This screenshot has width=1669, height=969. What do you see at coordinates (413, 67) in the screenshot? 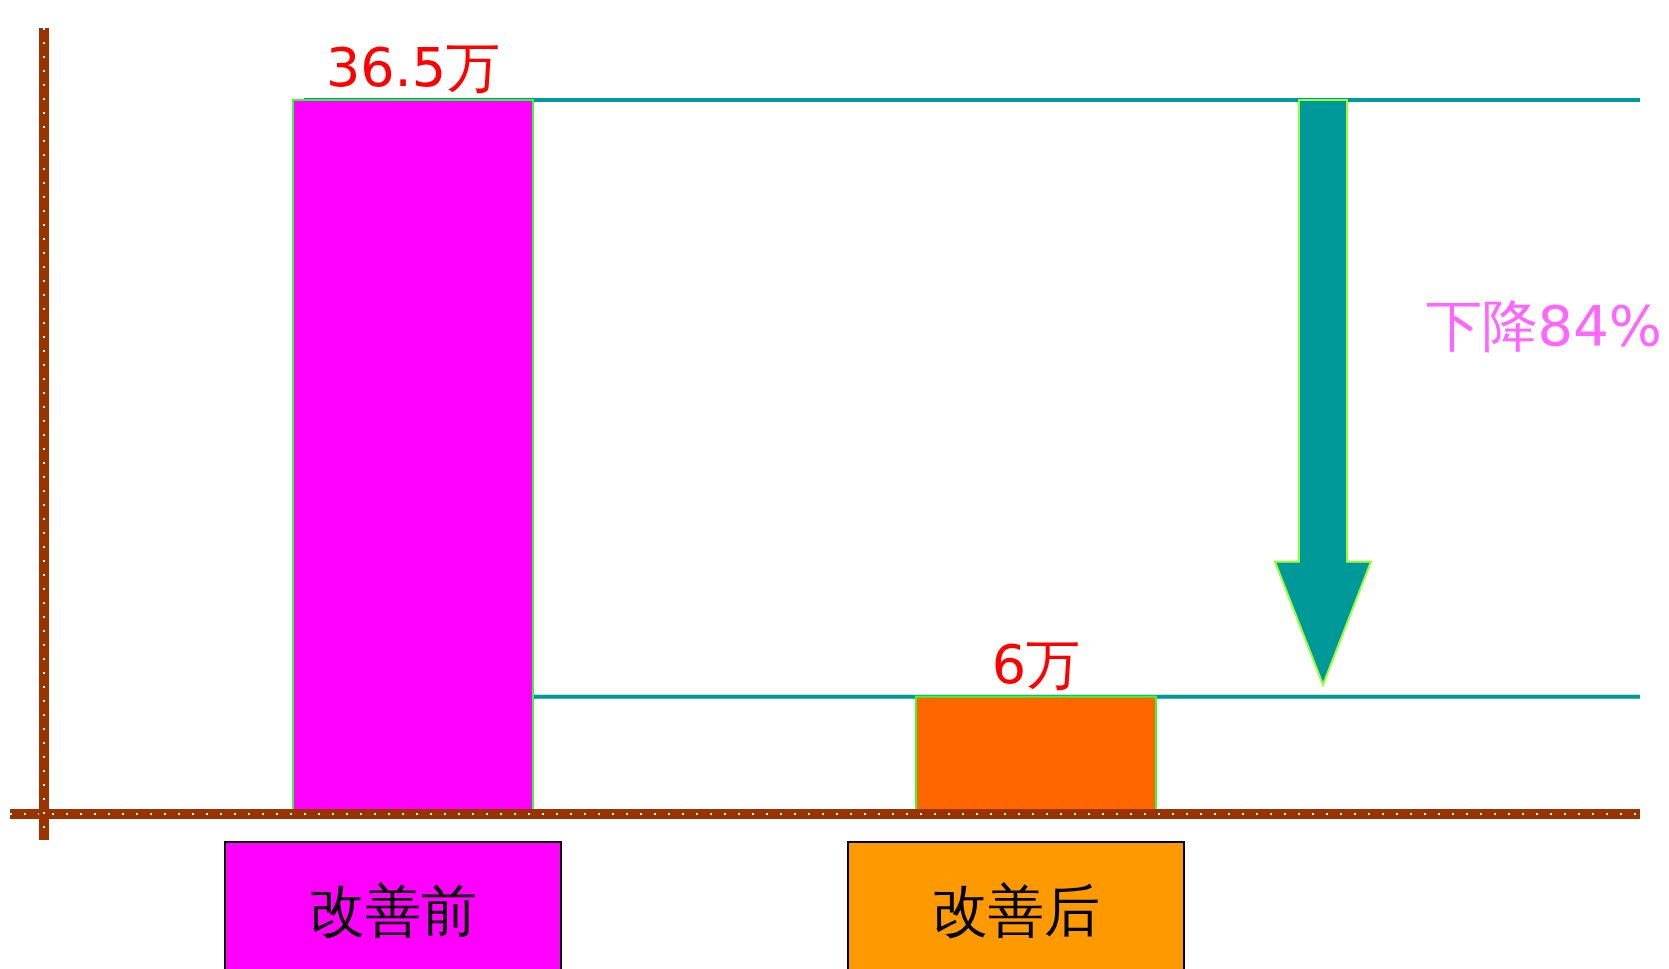
I see `data-label: 36.5万` at bounding box center [413, 67].